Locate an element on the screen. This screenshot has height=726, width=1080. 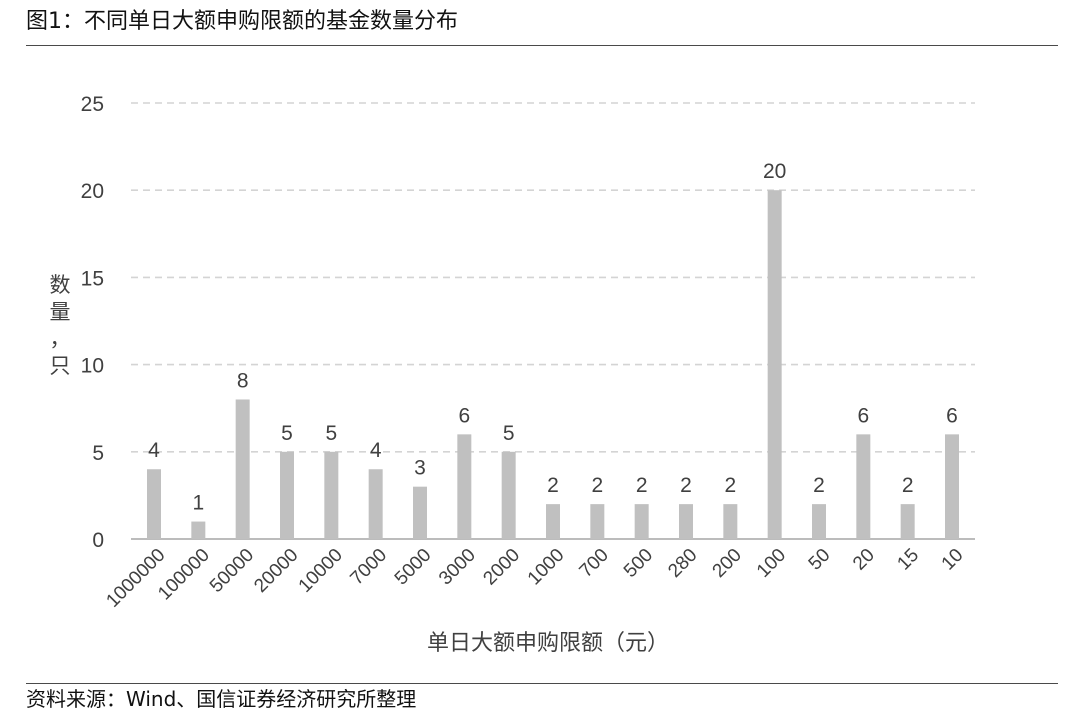
x-tick-label: 20 is located at coordinates (864, 560).